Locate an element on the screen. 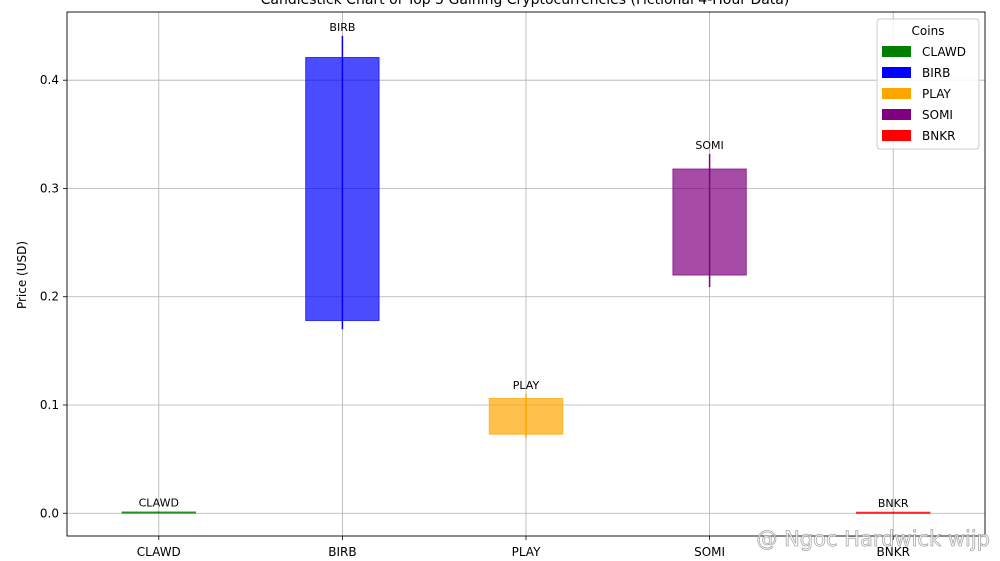 This screenshot has width=1000, height=561. legend-entry-label: CLAWD is located at coordinates (944, 52).